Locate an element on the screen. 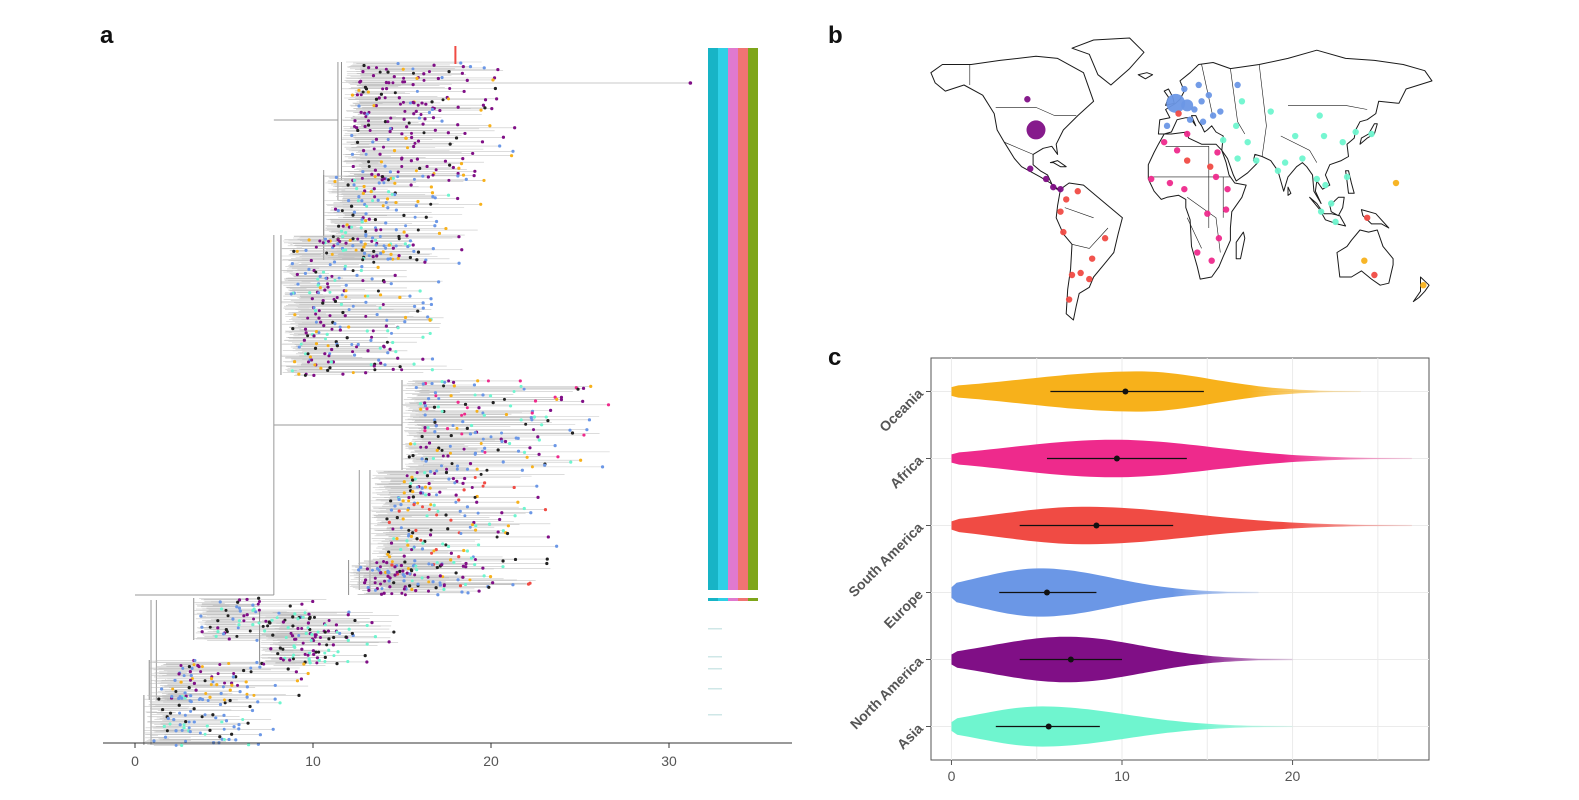 Image resolution: width=1579 pixels, height=800 pixels. color-strip is located at coordinates (713, 599).